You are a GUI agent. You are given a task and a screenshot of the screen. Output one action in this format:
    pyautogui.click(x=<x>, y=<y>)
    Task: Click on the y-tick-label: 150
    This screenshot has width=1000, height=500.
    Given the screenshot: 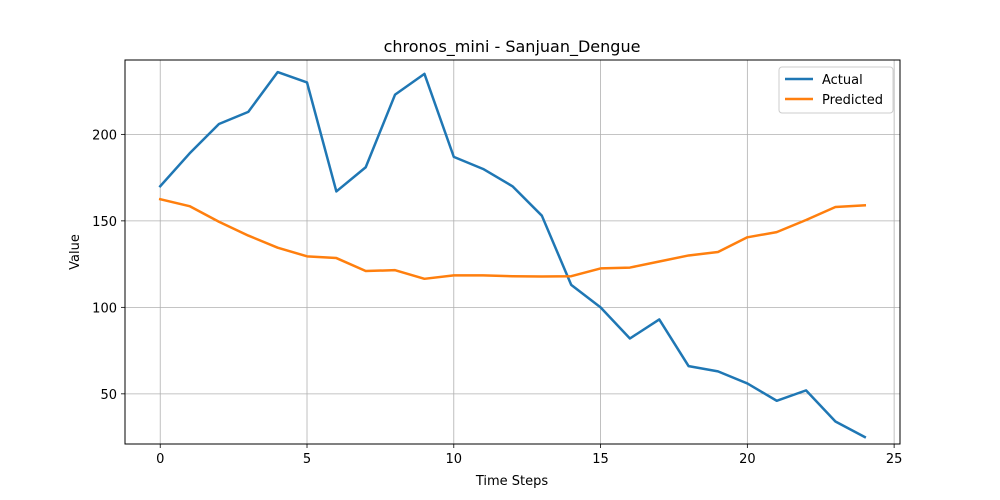 What is the action you would take?
    pyautogui.click(x=104, y=222)
    